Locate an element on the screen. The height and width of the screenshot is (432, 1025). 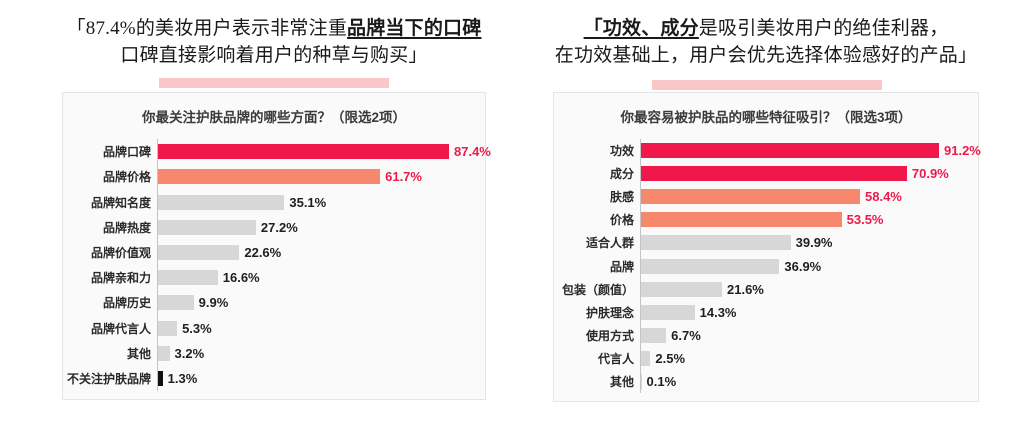
bar-row: 品牌口碑 87.4% is located at coordinates (277, 152).